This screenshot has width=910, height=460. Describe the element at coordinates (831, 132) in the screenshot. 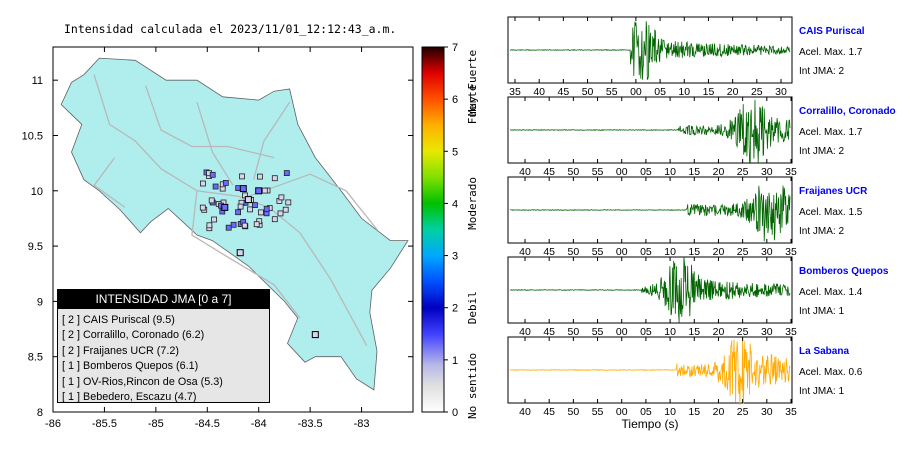

I see `station-acel-max: Acel. Max. 1.7` at that location.